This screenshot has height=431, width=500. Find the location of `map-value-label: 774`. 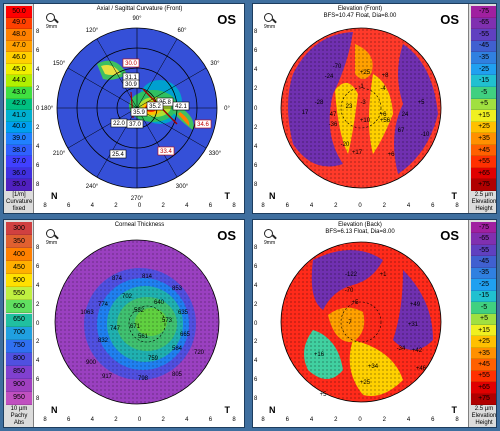

map-value-label: 774 is located at coordinates (103, 305).